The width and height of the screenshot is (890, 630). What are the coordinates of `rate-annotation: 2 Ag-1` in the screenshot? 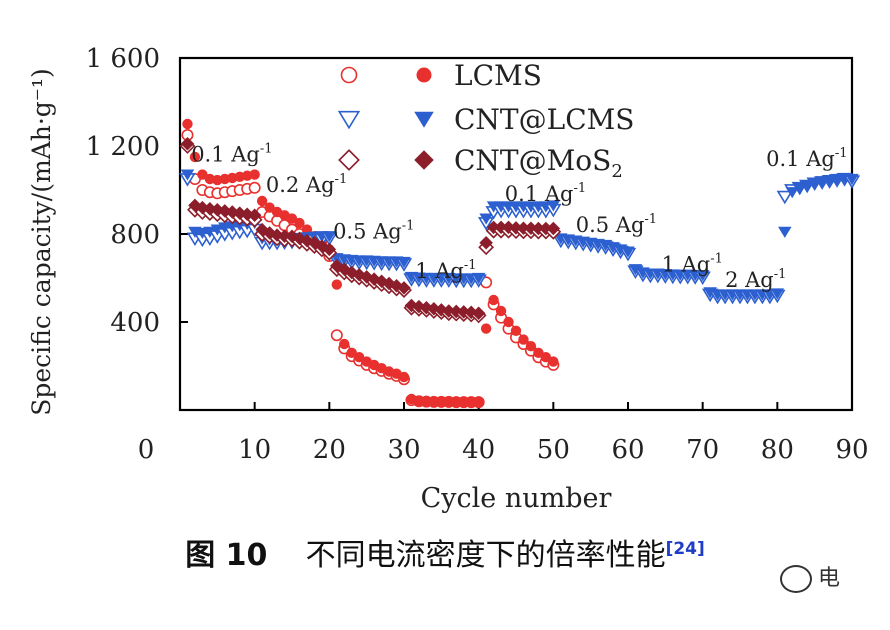 It's located at (755, 279).